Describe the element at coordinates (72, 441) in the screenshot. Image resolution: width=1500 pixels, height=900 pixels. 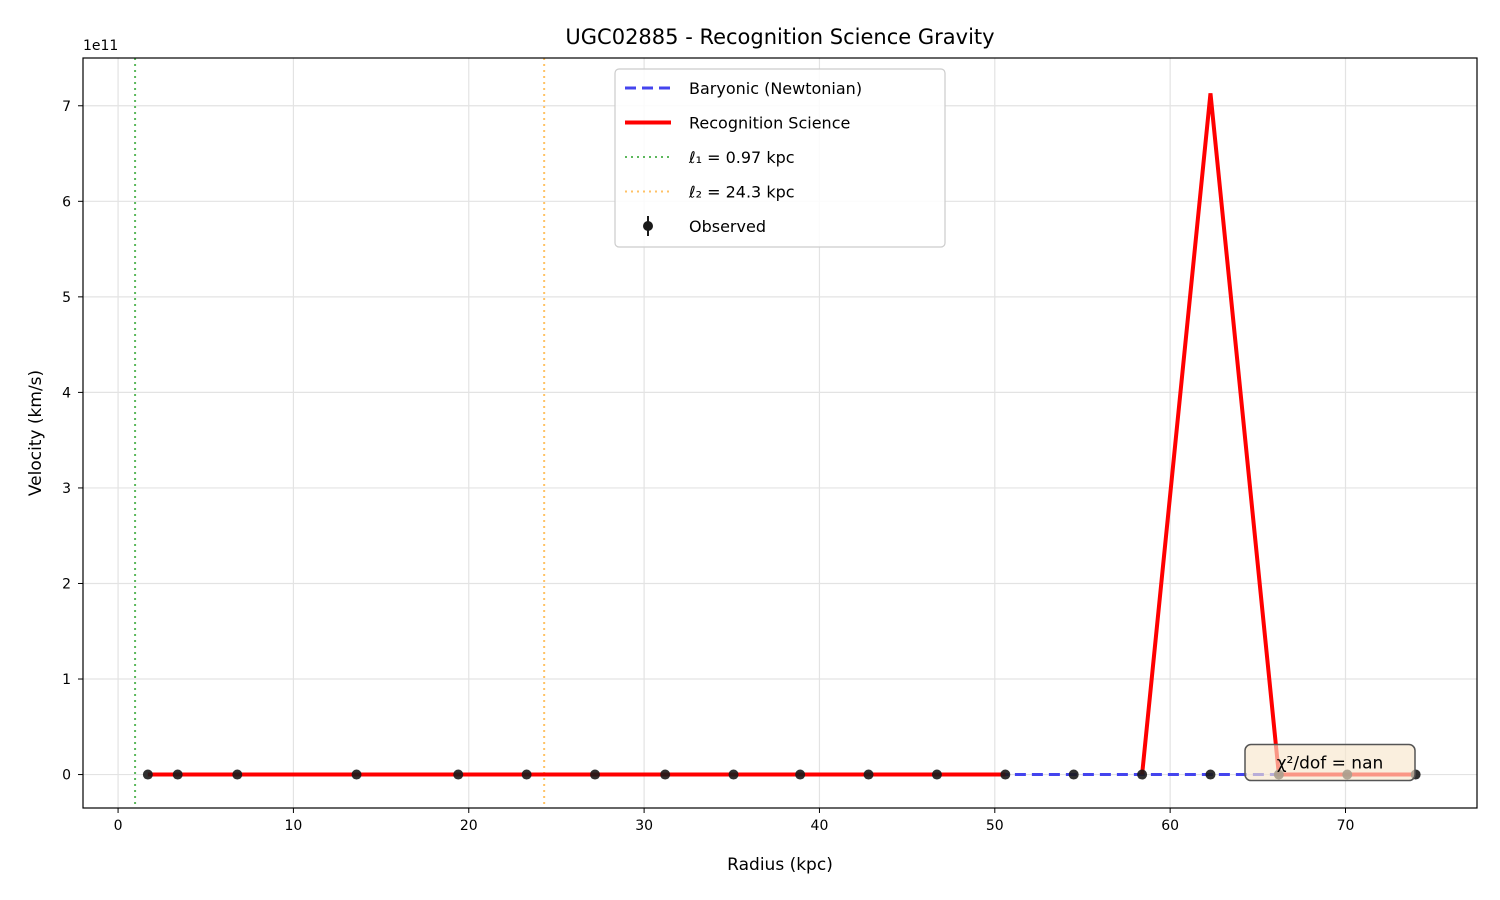
I see `y-axis-ticks: 0 1 2 3 4 5 6 7` at that location.